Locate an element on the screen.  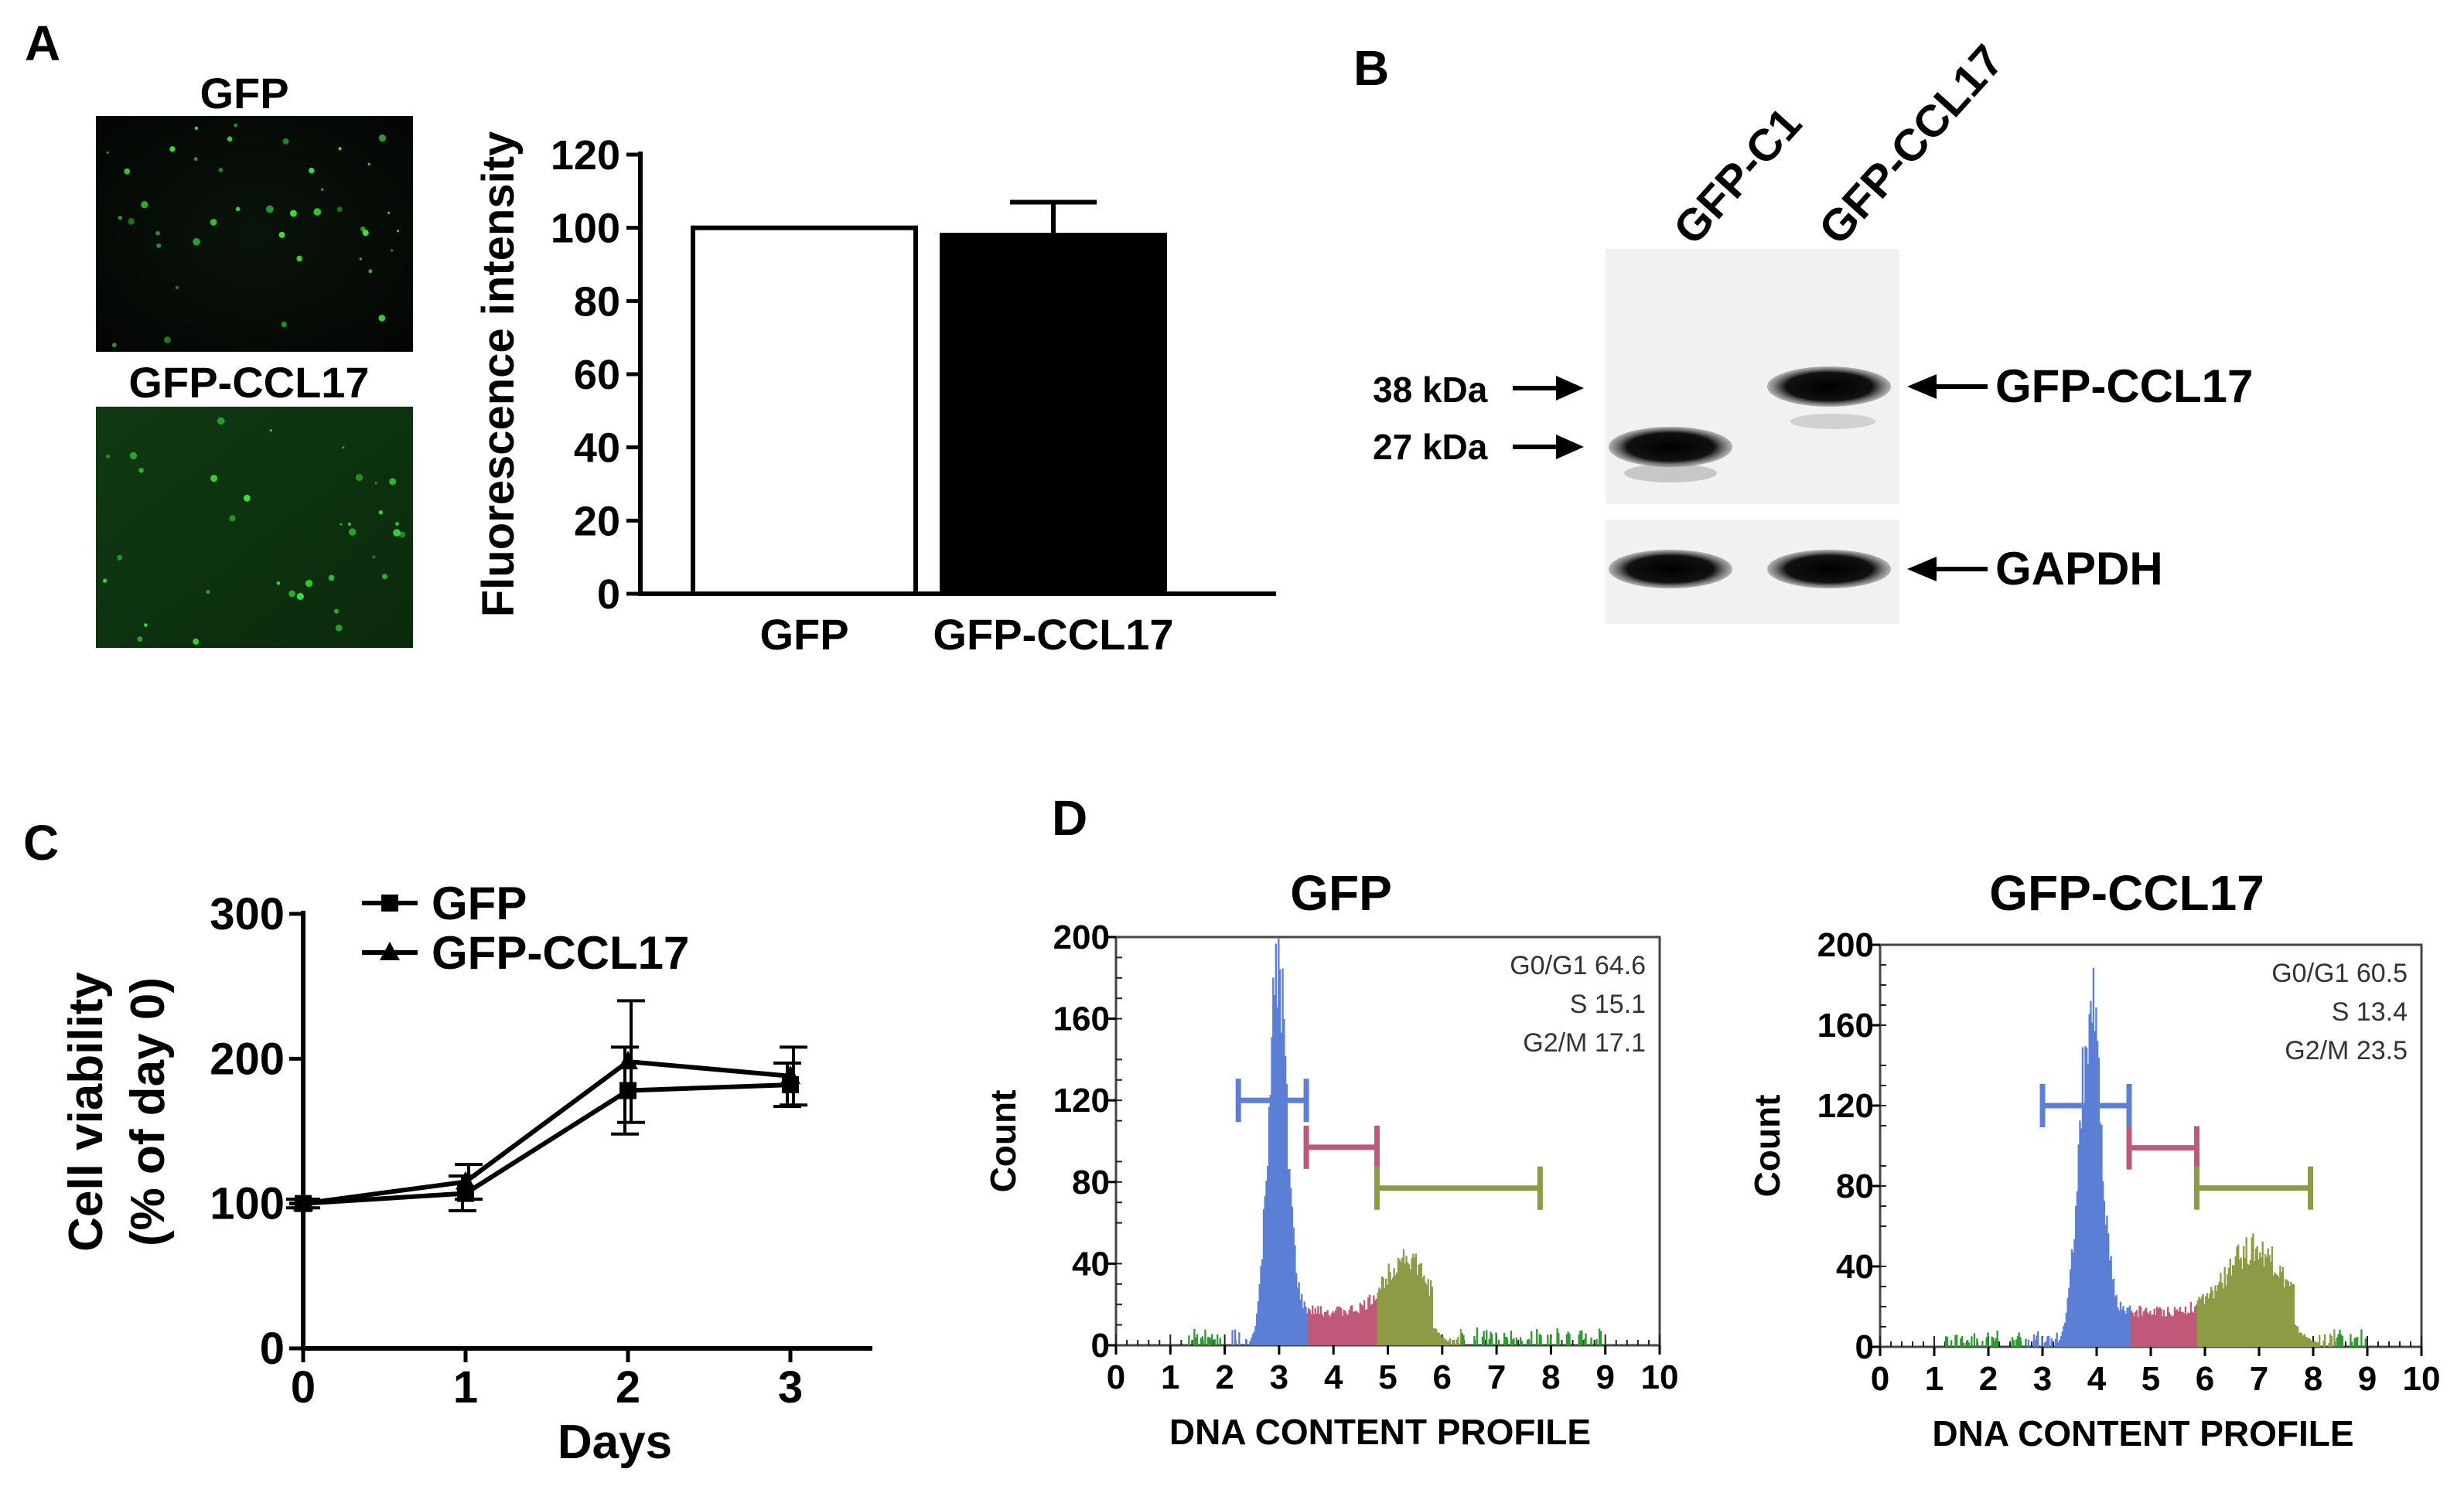
x-axis-label: DNA CONTENT PROFILE is located at coordinates (1380, 1432).